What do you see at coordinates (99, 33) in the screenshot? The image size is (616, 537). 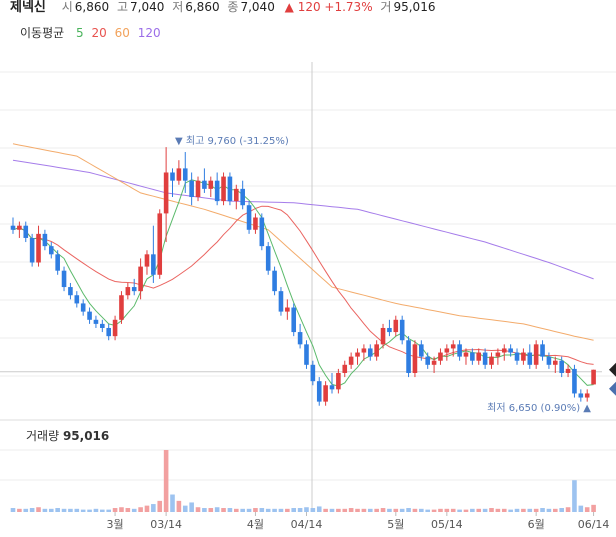 I see `ma-20-label: 20` at bounding box center [99, 33].